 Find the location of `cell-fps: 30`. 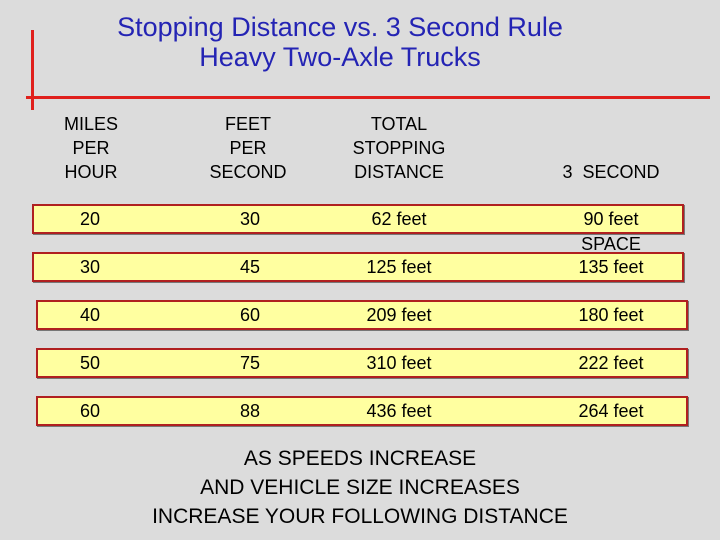

cell-fps: 30 is located at coordinates (250, 219).